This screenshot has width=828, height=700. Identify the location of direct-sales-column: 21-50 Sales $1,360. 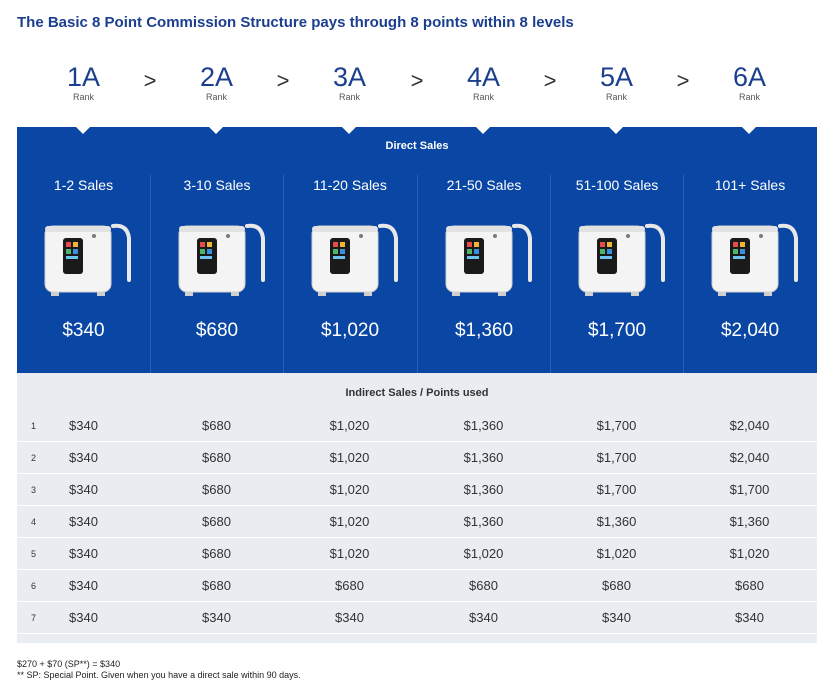
(483, 274).